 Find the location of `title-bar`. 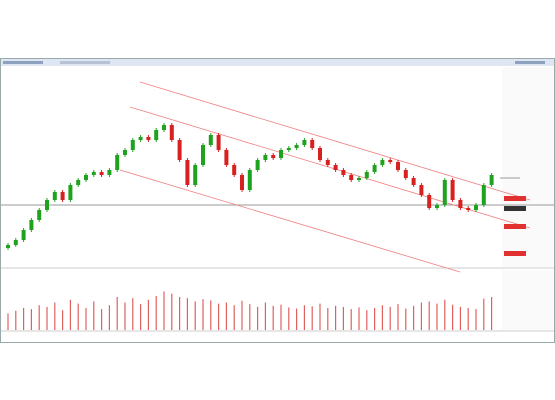

title-bar is located at coordinates (277, 62).